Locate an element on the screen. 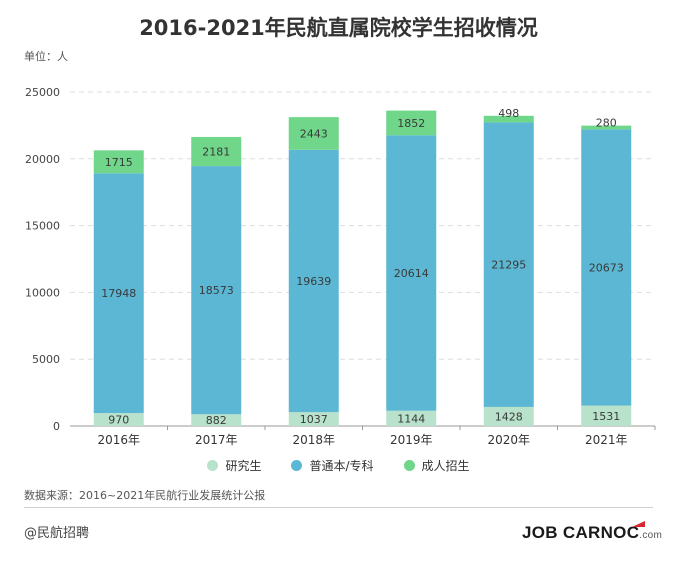 This screenshot has width=677, height=561. y-tick-label: 0 is located at coordinates (56, 426).